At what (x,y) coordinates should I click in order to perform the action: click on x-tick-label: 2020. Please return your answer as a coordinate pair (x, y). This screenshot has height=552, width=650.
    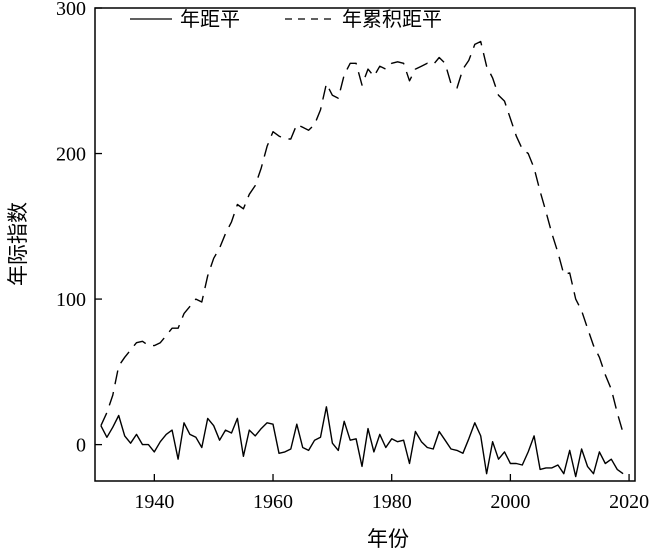
    Looking at the image, I should click on (629, 502).